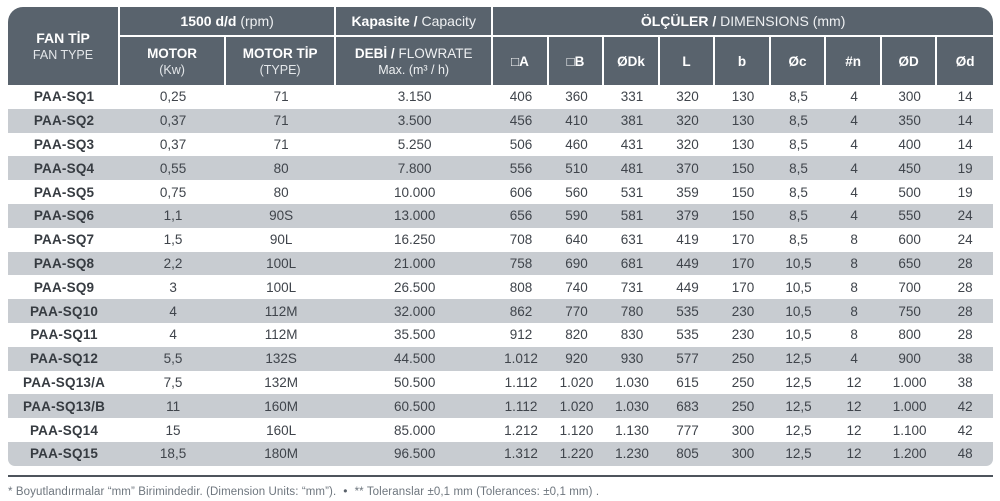 This screenshot has width=1000, height=501. I want to click on value-cell: 80, so click(281, 192).